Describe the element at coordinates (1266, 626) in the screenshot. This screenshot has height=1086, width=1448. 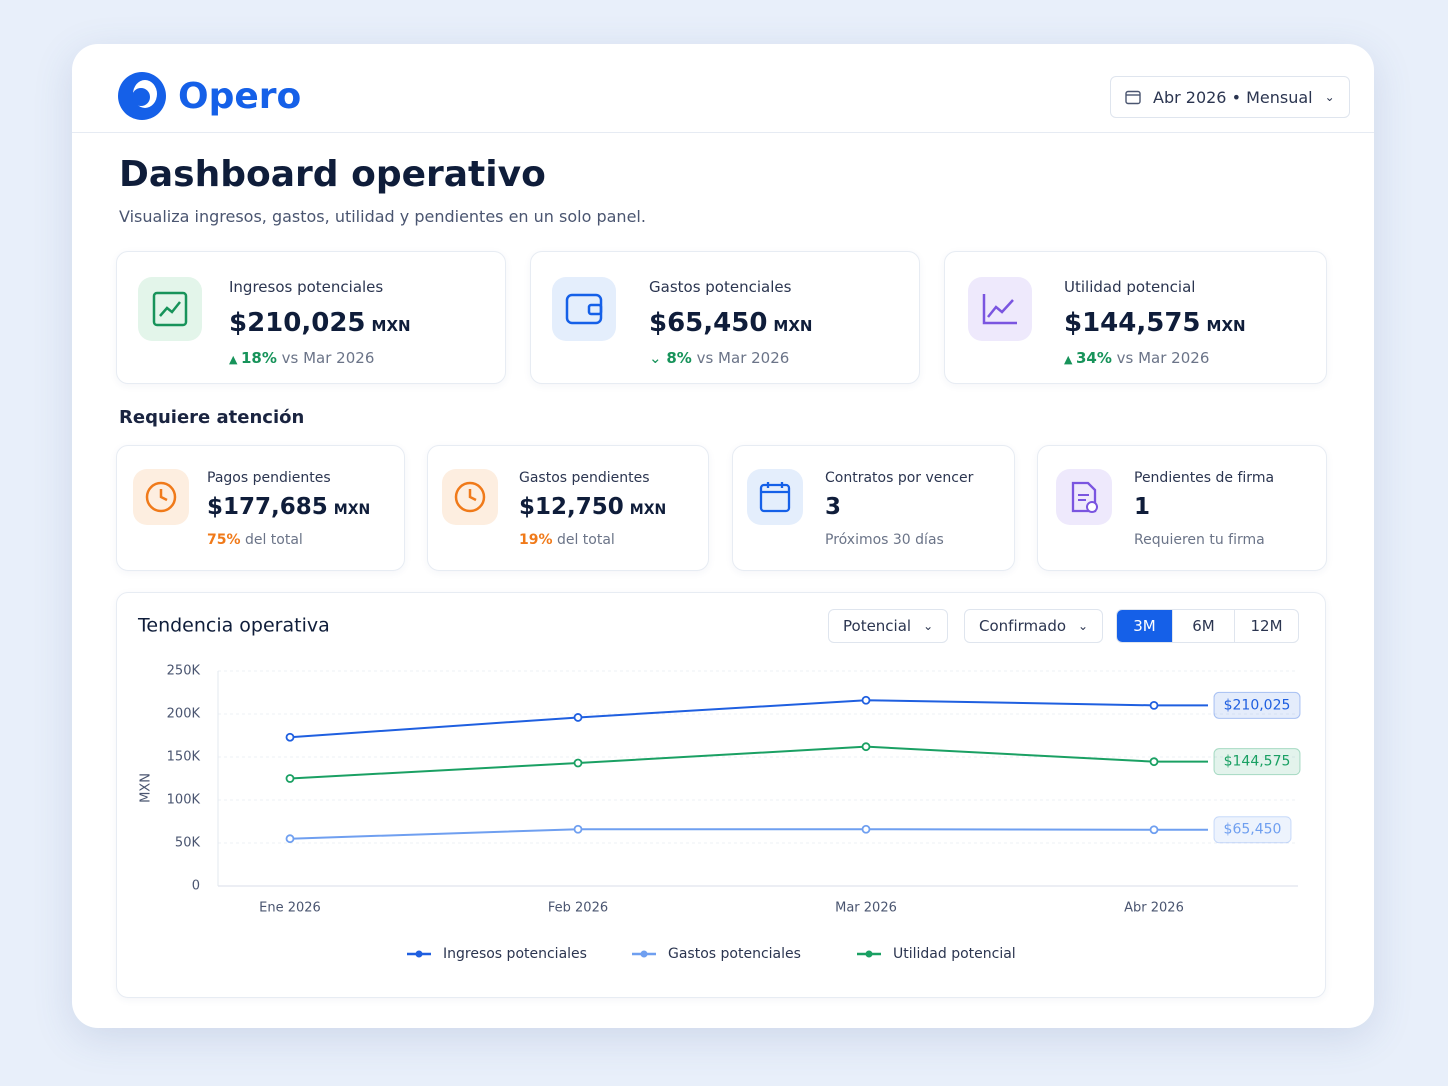
I see `range-button: 12M` at that location.